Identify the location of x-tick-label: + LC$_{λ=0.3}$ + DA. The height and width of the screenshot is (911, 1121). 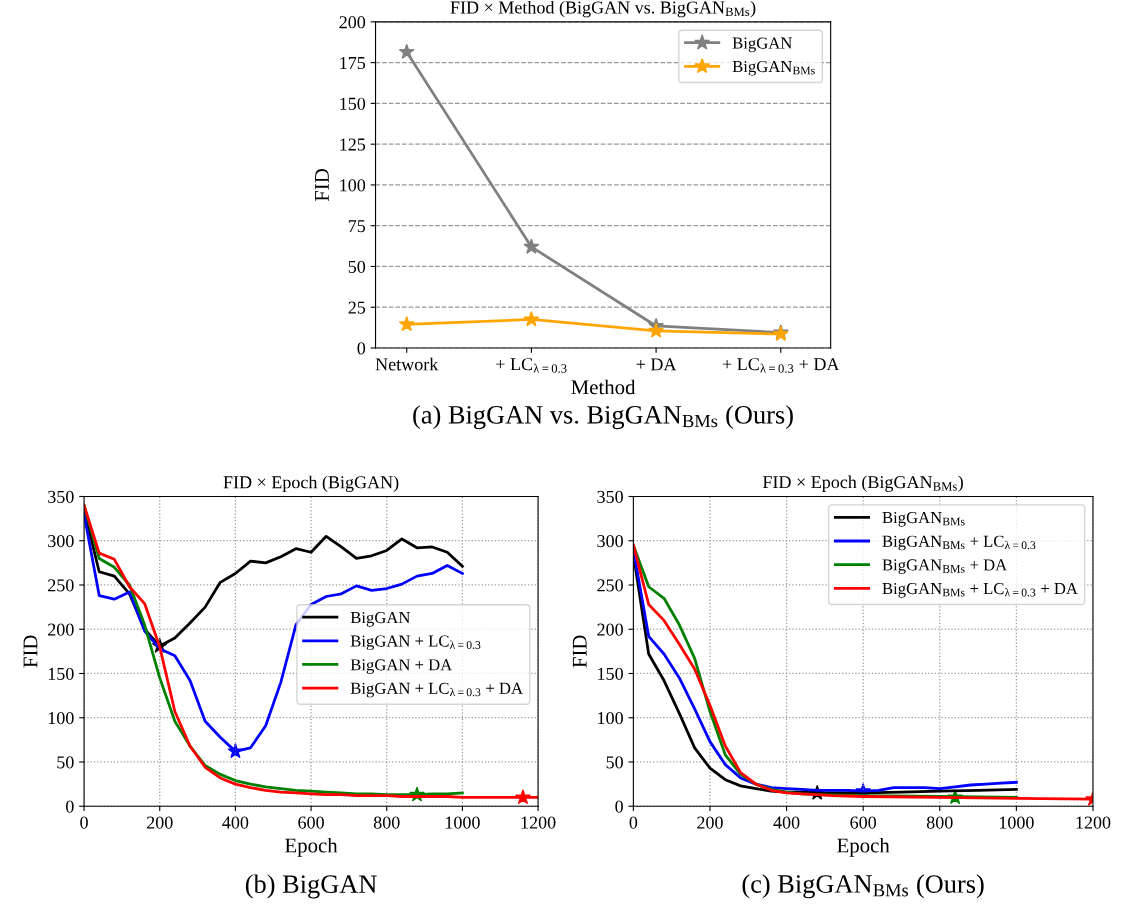
(781, 365).